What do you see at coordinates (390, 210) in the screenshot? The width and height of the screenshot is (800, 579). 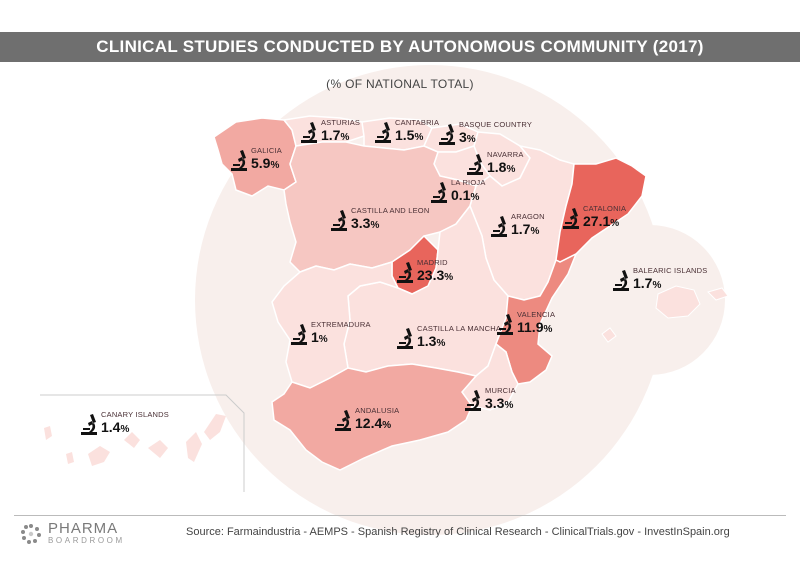 I see `region-name: CASTILLA AND LEON` at bounding box center [390, 210].